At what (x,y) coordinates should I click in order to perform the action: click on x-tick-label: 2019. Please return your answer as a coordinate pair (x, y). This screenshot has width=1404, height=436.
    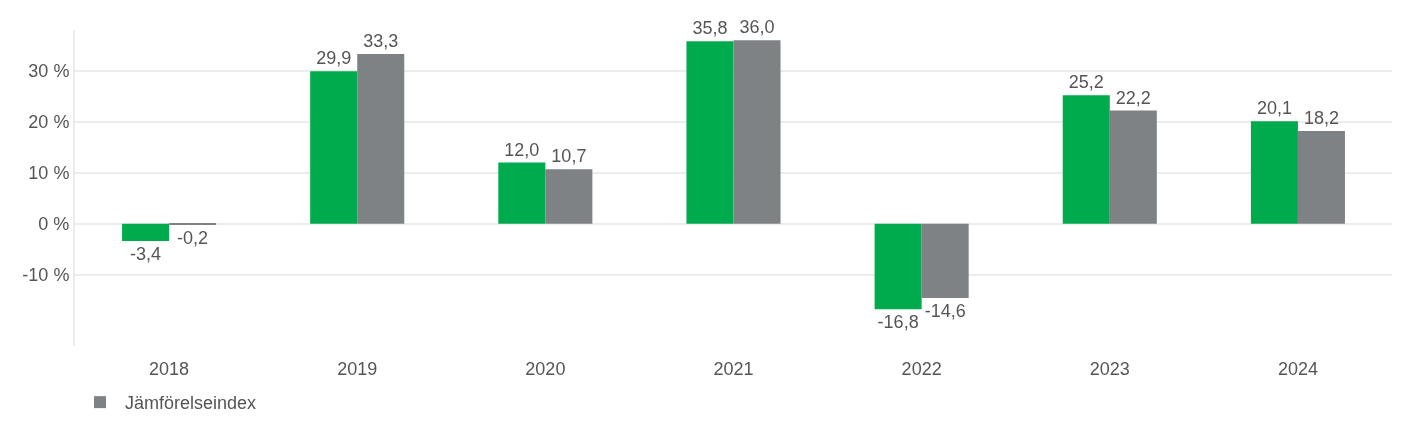
    Looking at the image, I should click on (357, 369).